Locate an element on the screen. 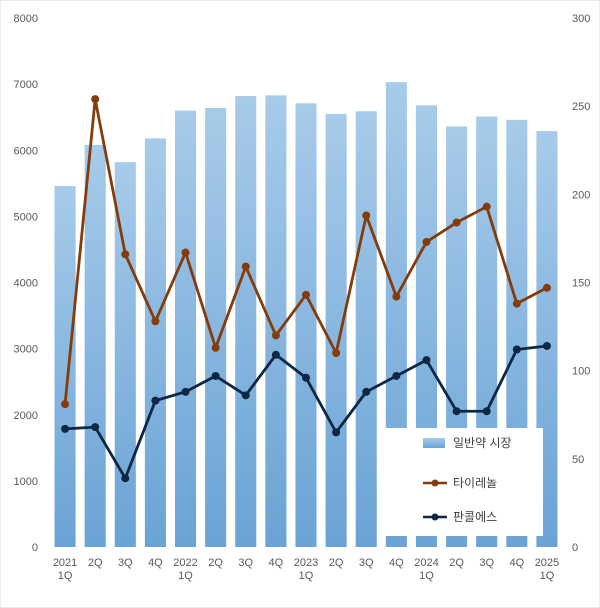 This screenshot has height=608, width=600. legend: 일반약 시장 타이레놀 판콜에스 is located at coordinates (464, 482).